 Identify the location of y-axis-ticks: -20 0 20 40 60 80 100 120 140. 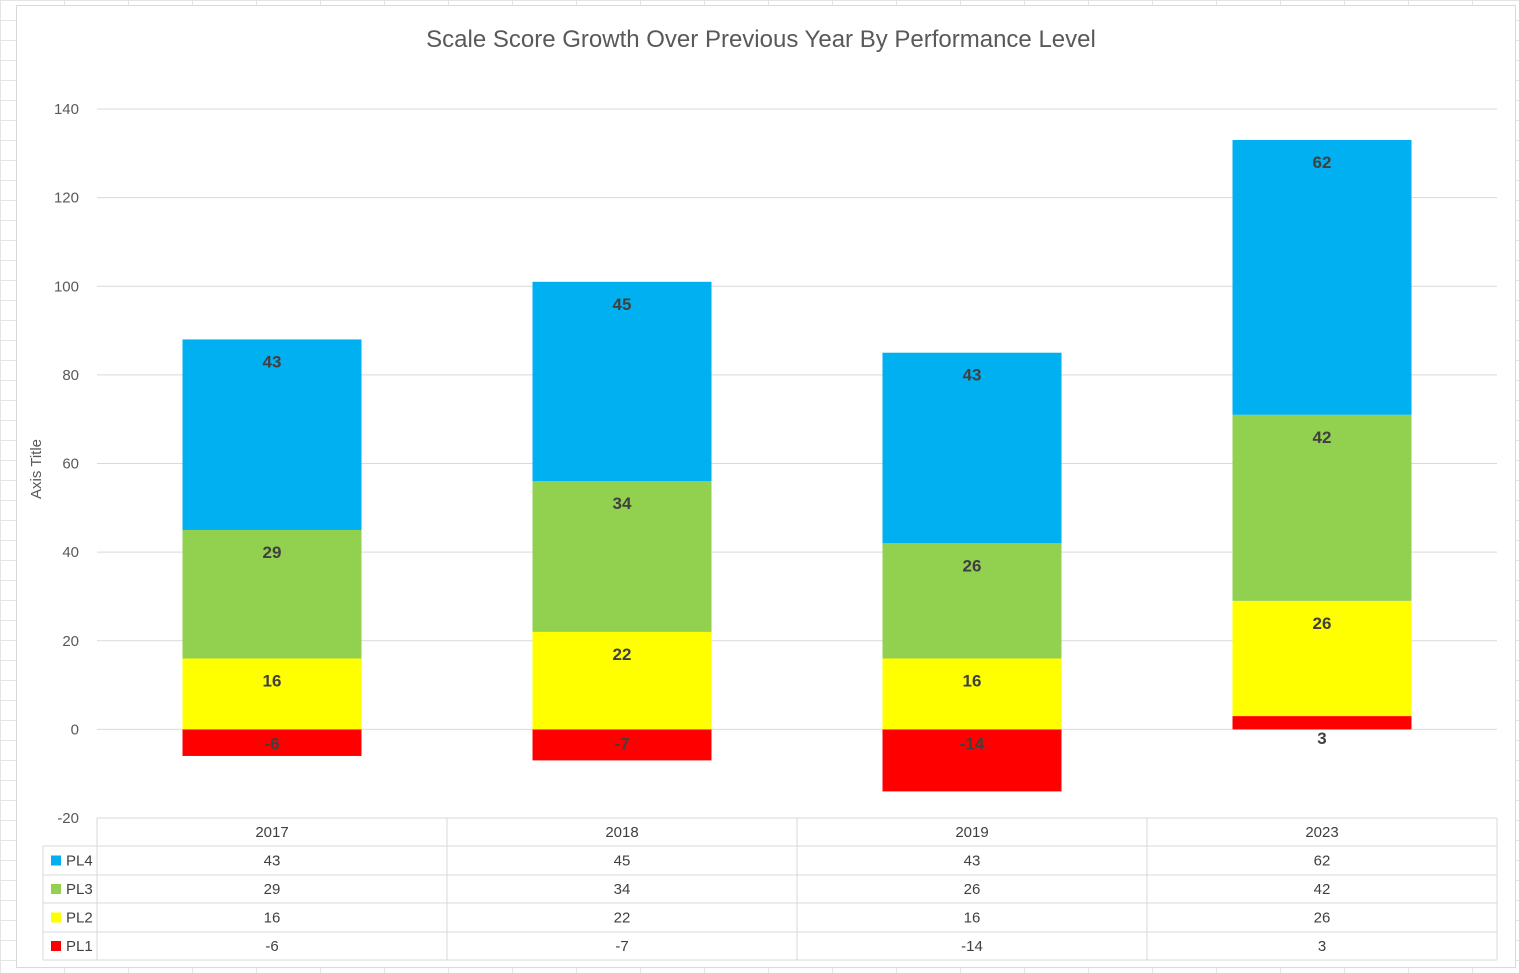
(66, 464).